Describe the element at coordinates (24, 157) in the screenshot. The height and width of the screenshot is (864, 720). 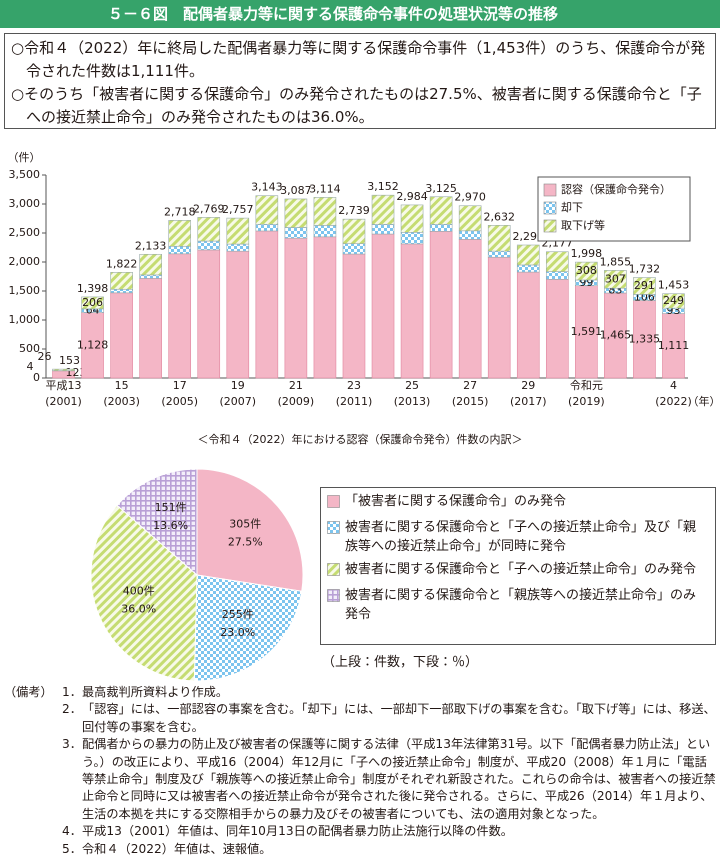
I see `y-unit: （件）` at that location.